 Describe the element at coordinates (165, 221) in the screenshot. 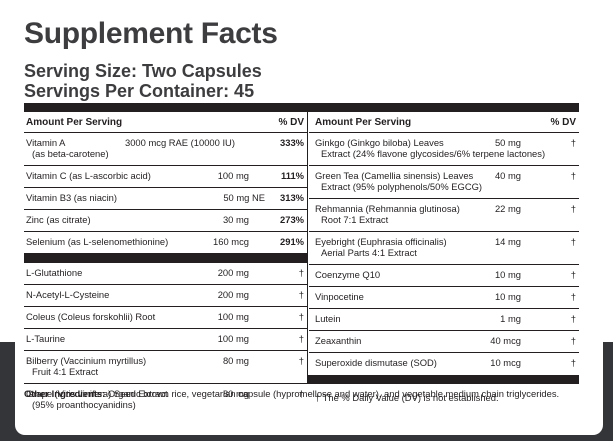

I see `table-row: Zinc (as citrate) 30 mg 273%` at that location.